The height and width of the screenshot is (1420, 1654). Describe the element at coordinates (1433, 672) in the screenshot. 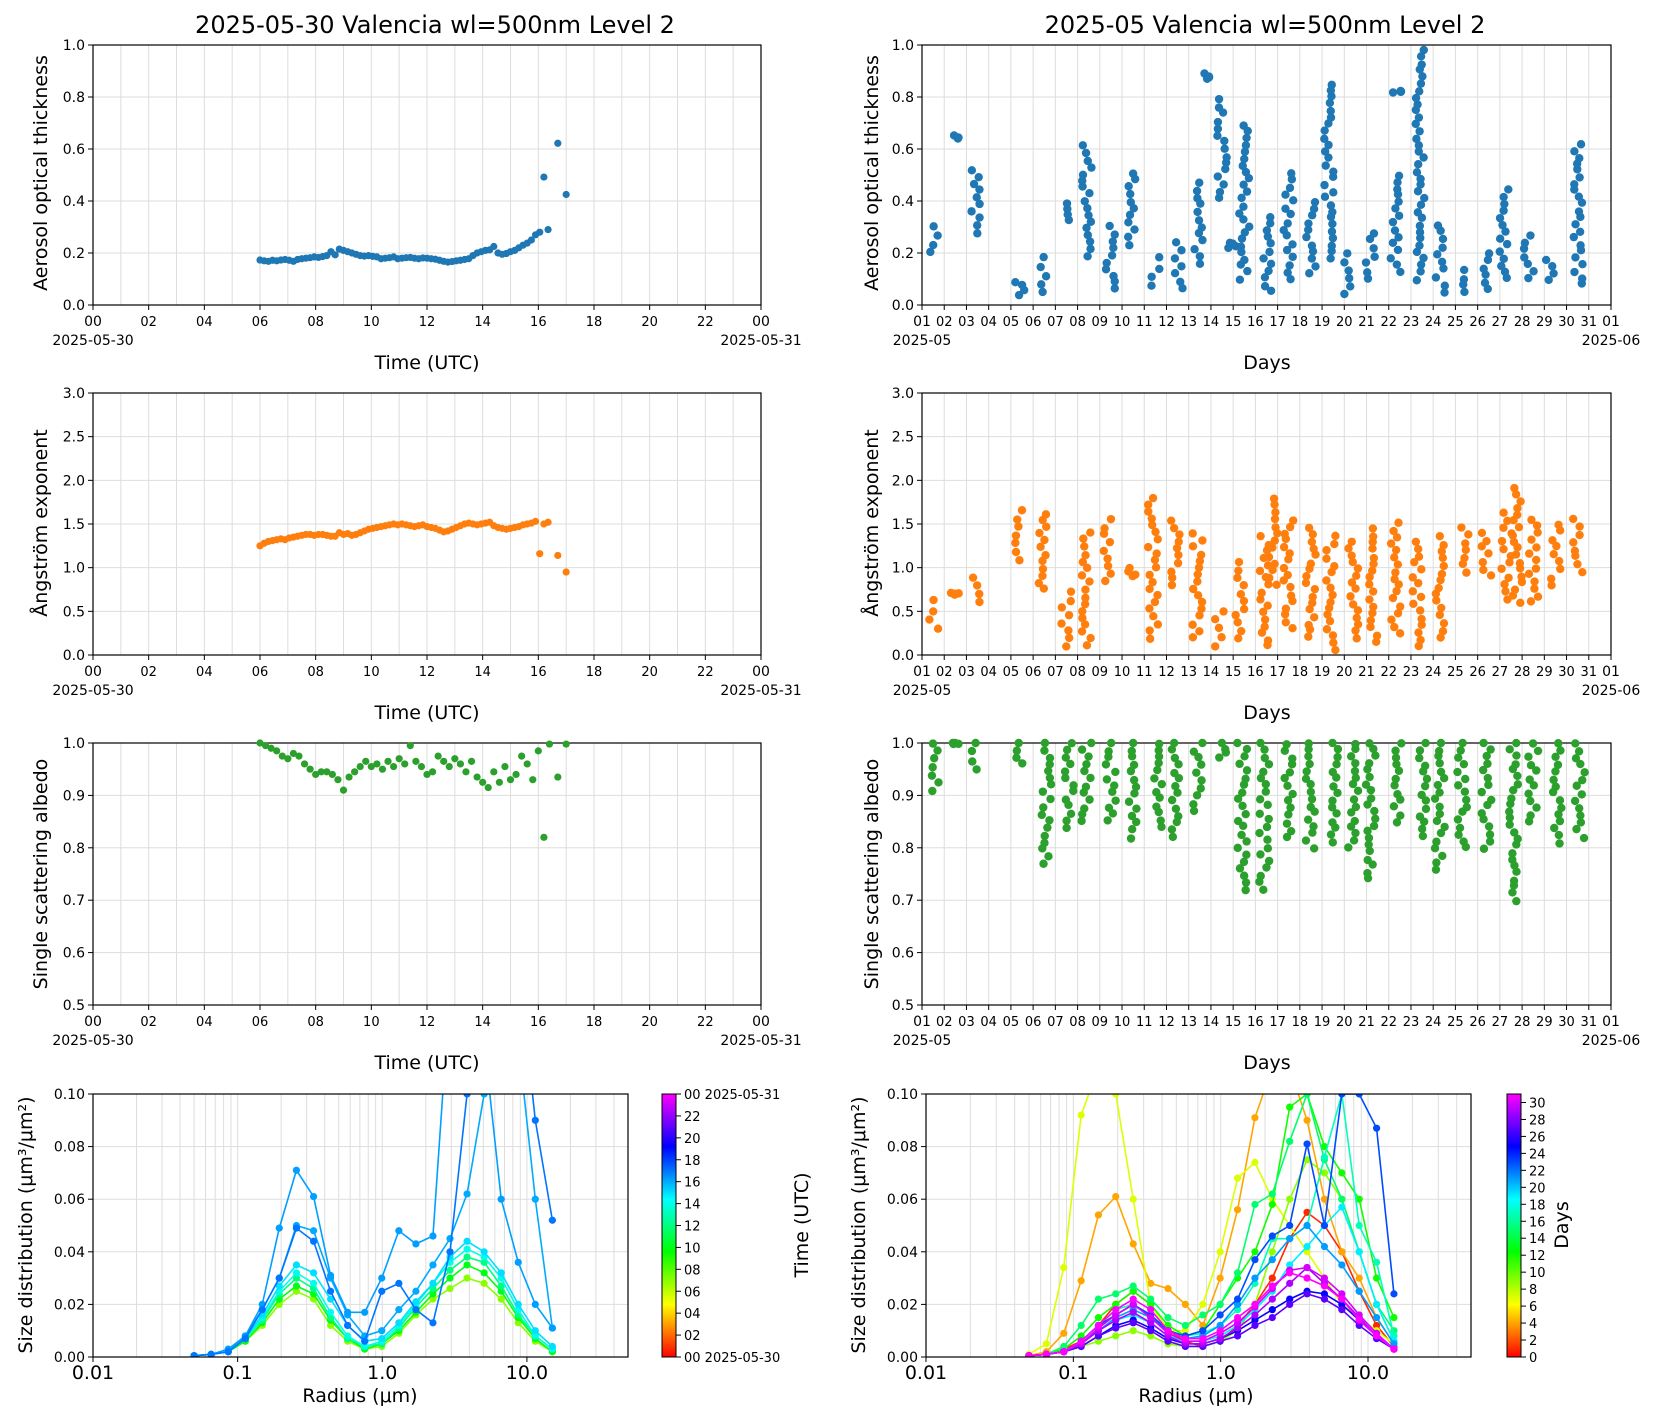

I see `x-tick-label: 24` at that location.